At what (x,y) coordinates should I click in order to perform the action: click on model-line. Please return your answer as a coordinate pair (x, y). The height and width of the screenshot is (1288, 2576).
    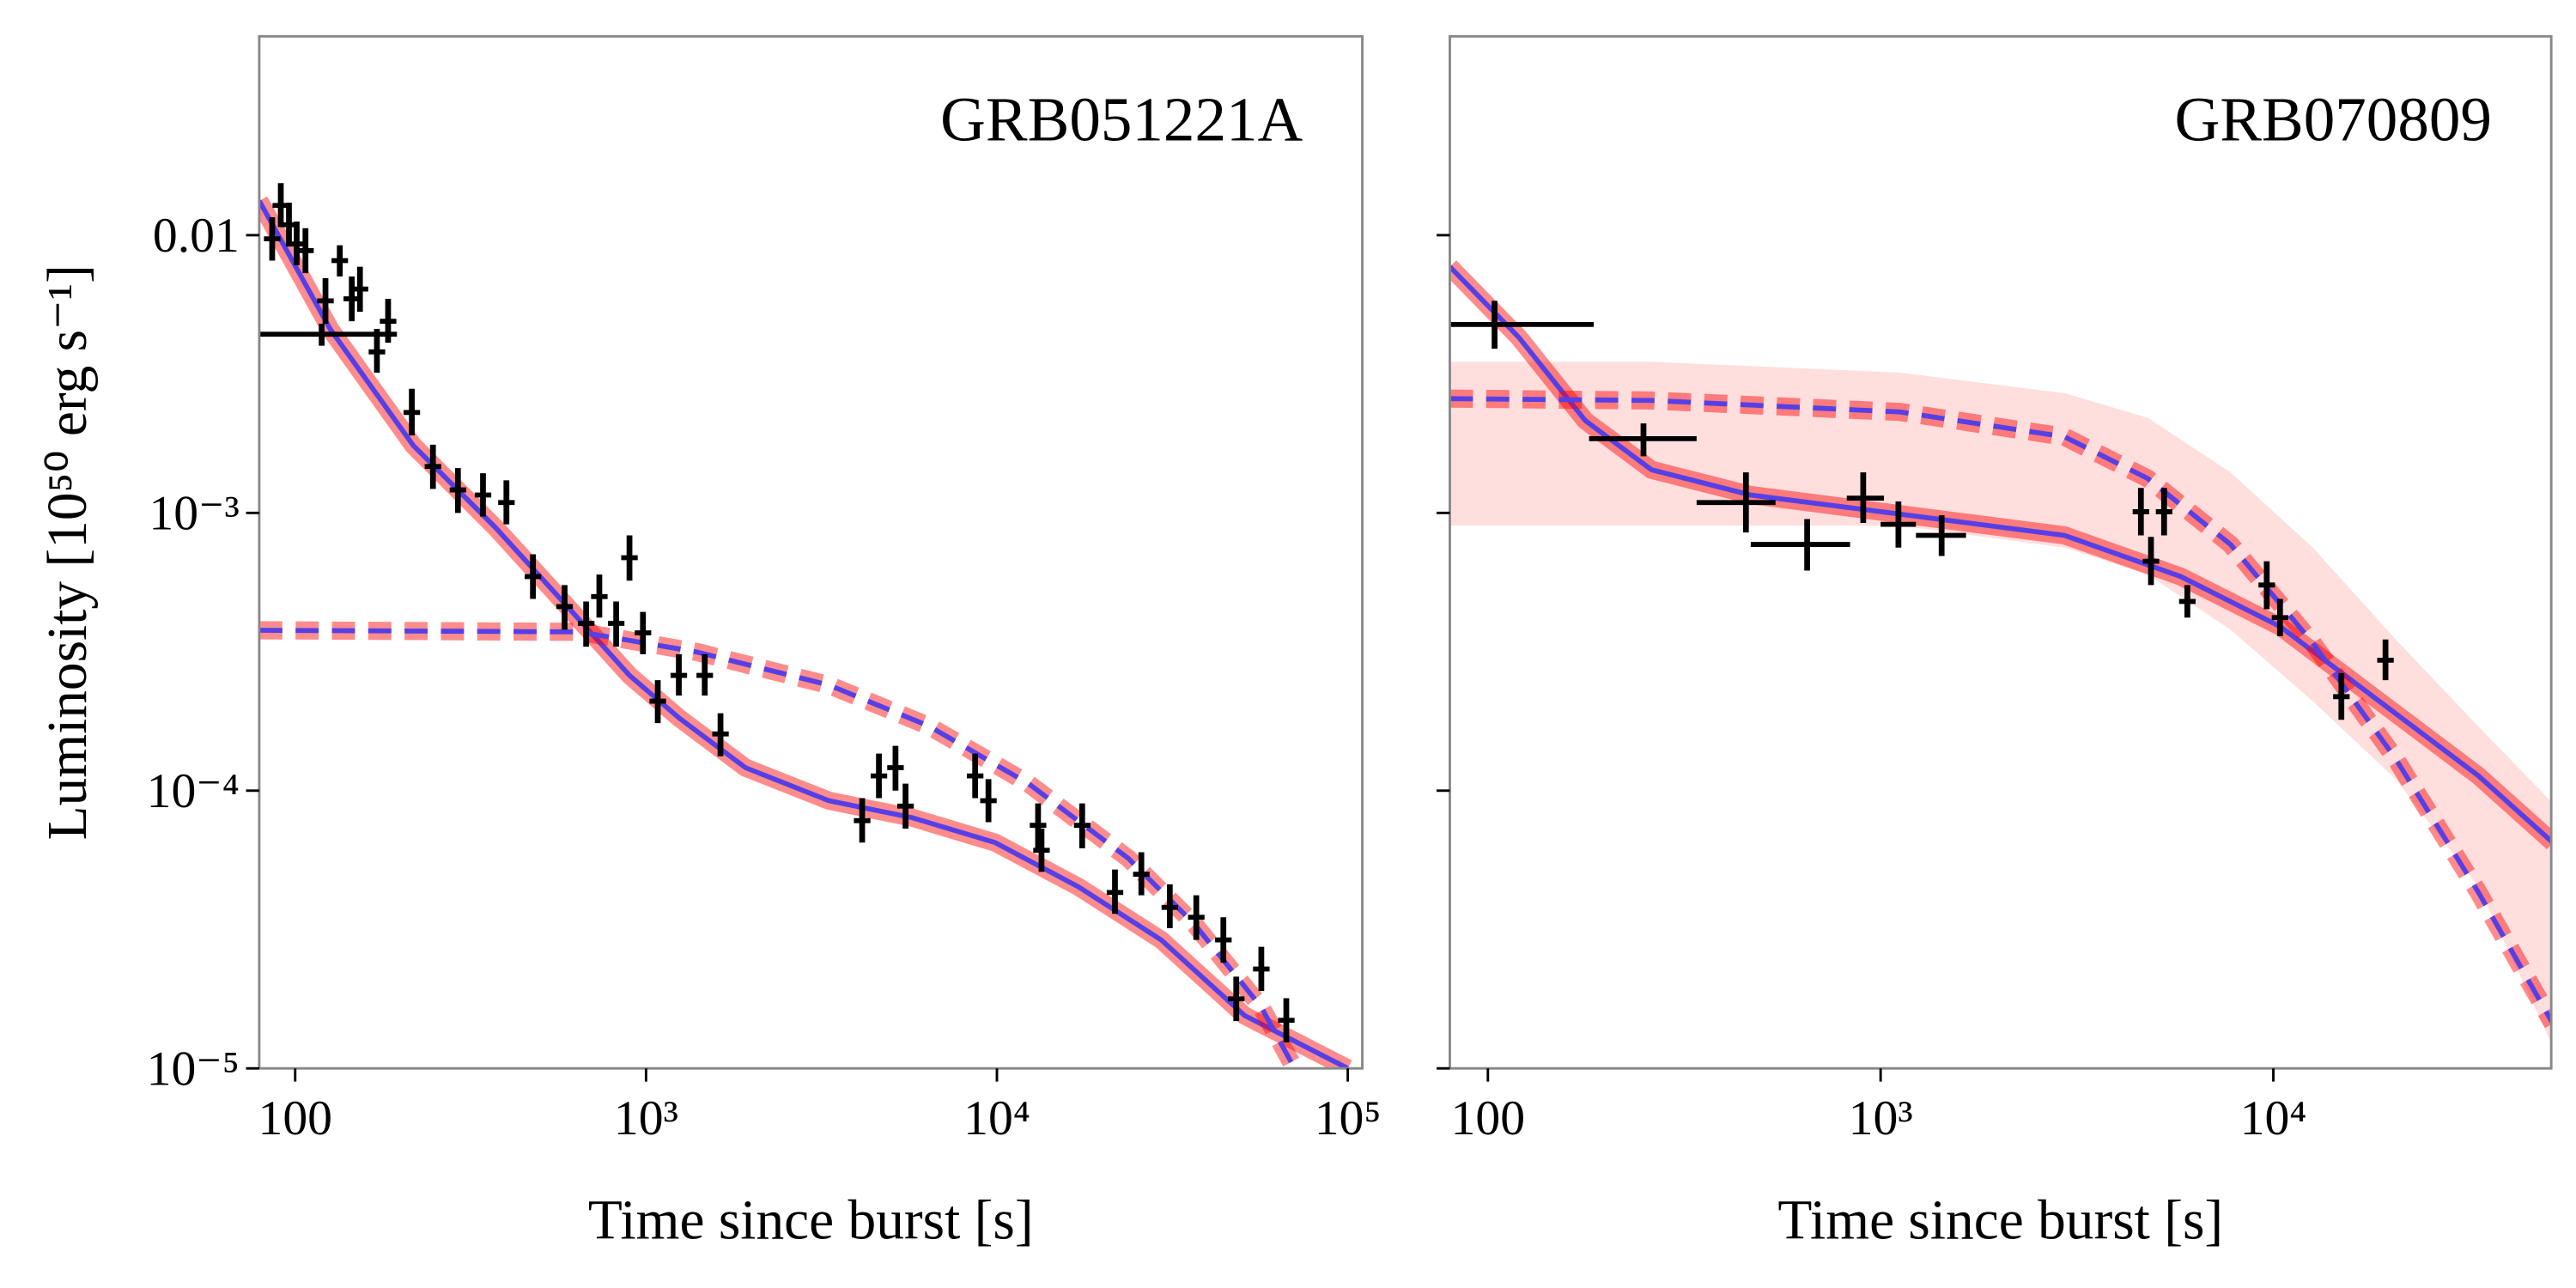
    Looking at the image, I should click on (777, 848).